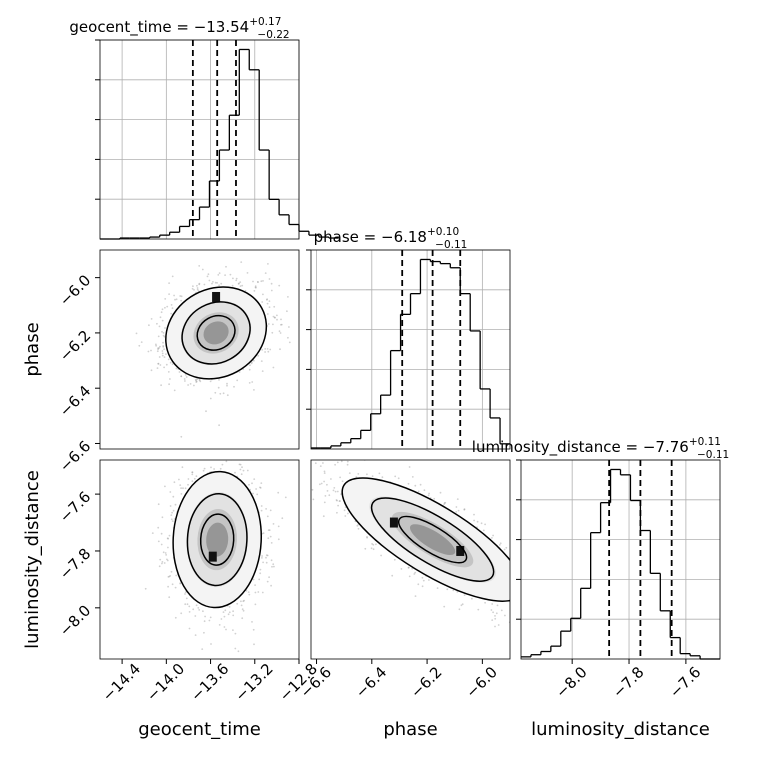 Image resolution: width=760 pixels, height=764 pixels. I want to click on y-tick-label: −8.0, so click(75, 620).